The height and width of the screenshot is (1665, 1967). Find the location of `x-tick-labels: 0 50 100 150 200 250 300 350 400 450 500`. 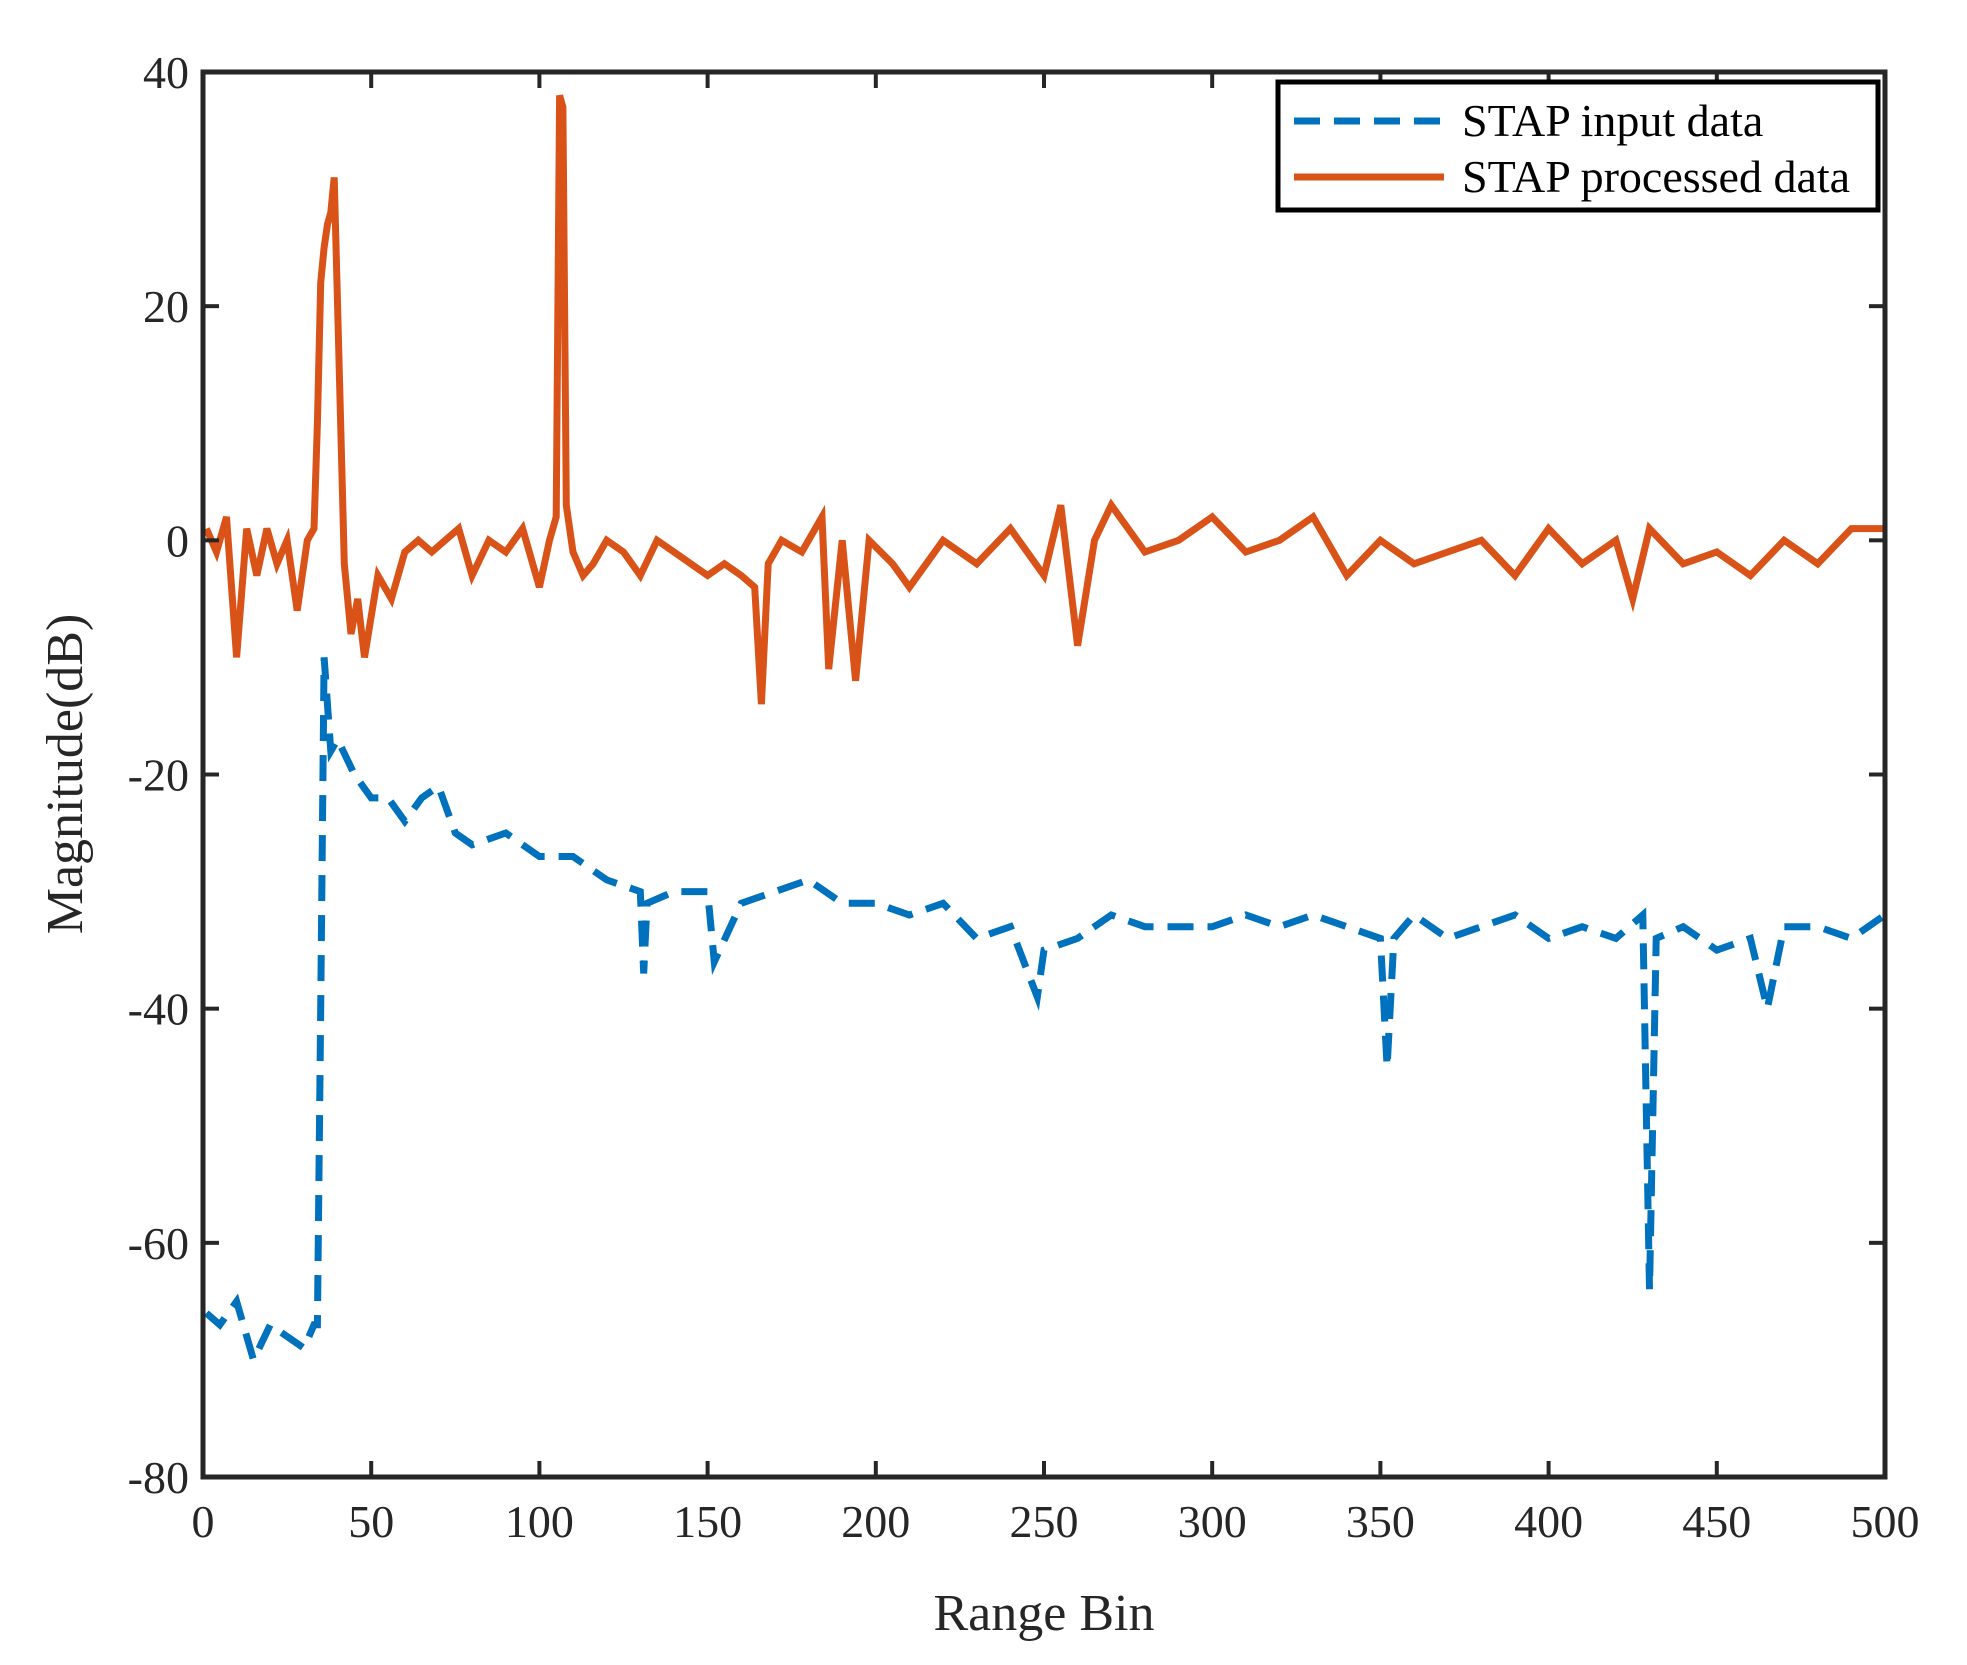

x-tick-labels: 0 50 100 150 200 250 300 350 400 450 500 is located at coordinates (1056, 1521).